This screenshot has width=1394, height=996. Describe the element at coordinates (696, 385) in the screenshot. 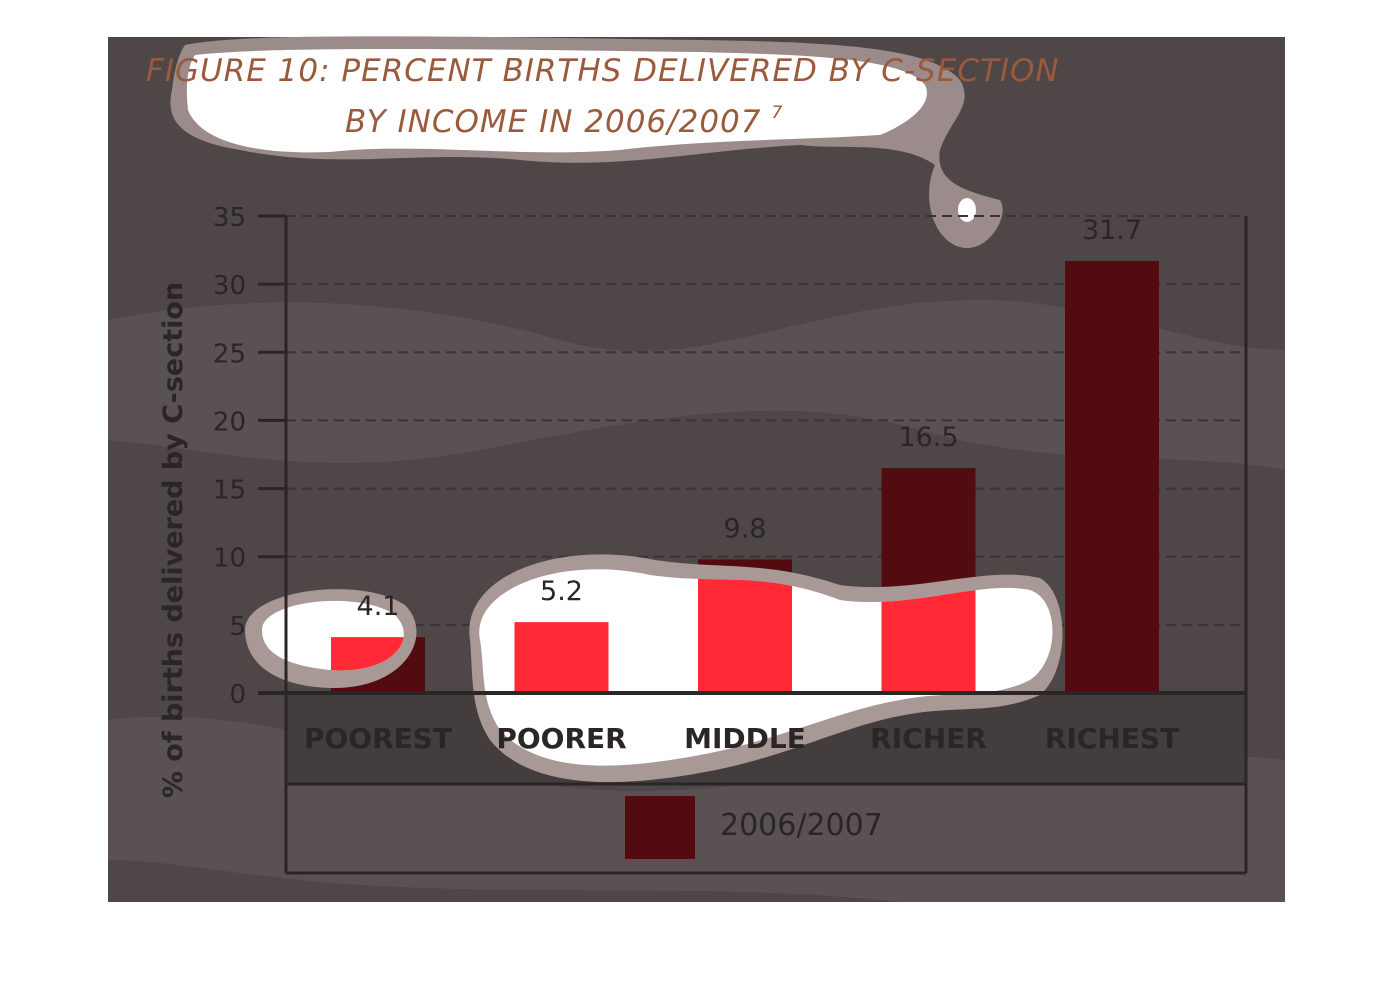

I see `decorative-band` at that location.